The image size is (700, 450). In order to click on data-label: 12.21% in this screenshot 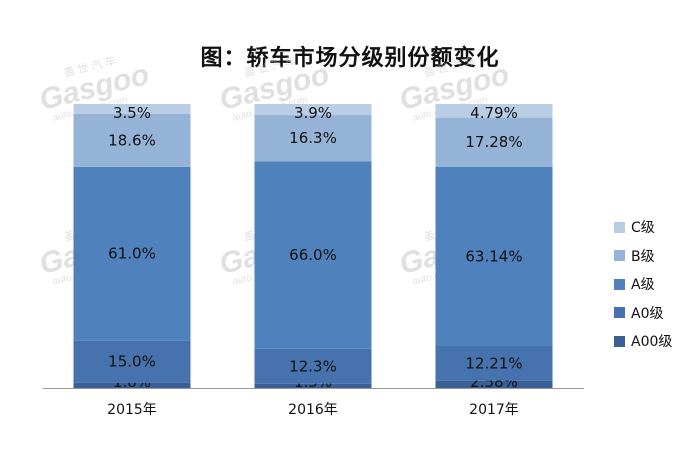, I will do `click(493, 363)`.